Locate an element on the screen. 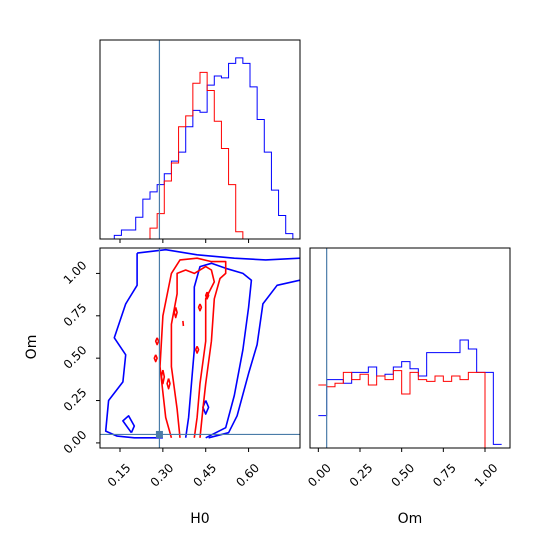 The height and width of the screenshot is (550, 550). om-y-tick-label: 0.50 is located at coordinates (75, 357).